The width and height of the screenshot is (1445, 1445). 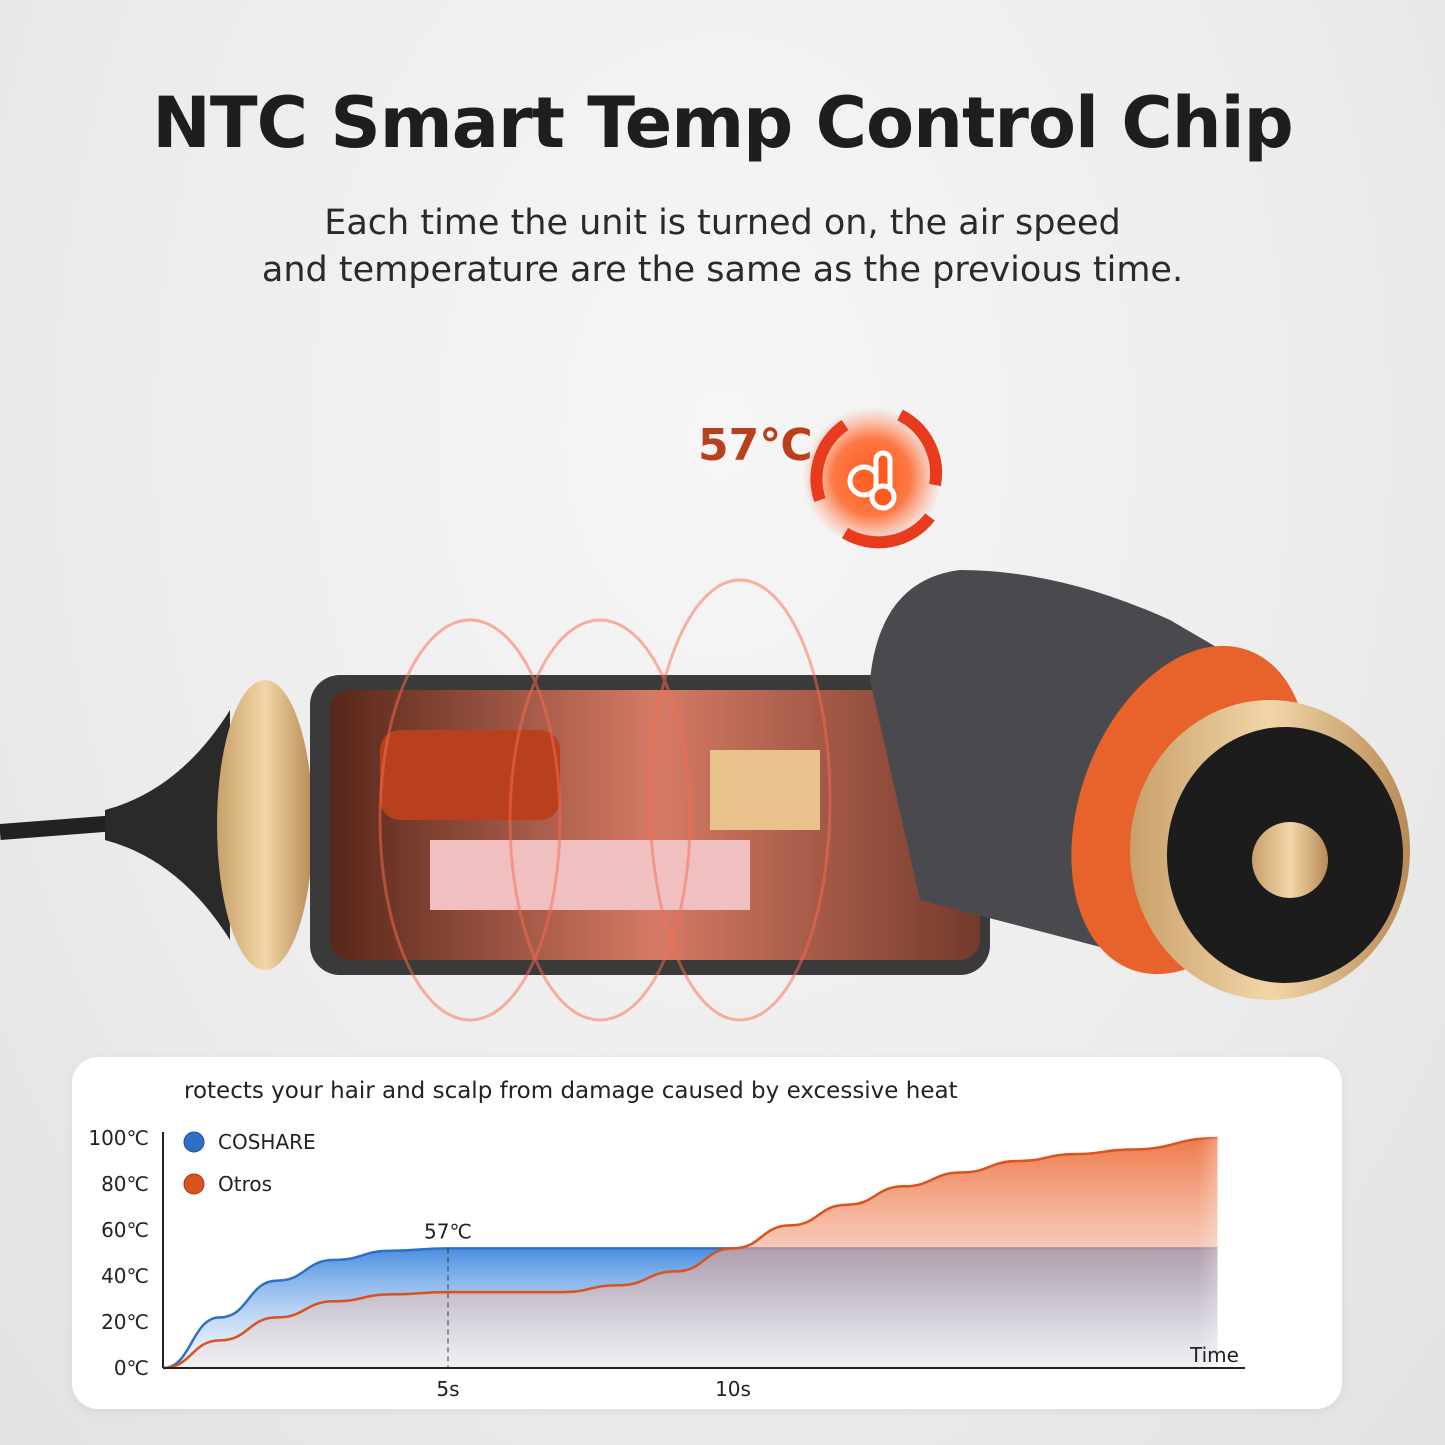 What do you see at coordinates (872, 478) in the screenshot?
I see `sun-thermometer-cycle-icon` at bounding box center [872, 478].